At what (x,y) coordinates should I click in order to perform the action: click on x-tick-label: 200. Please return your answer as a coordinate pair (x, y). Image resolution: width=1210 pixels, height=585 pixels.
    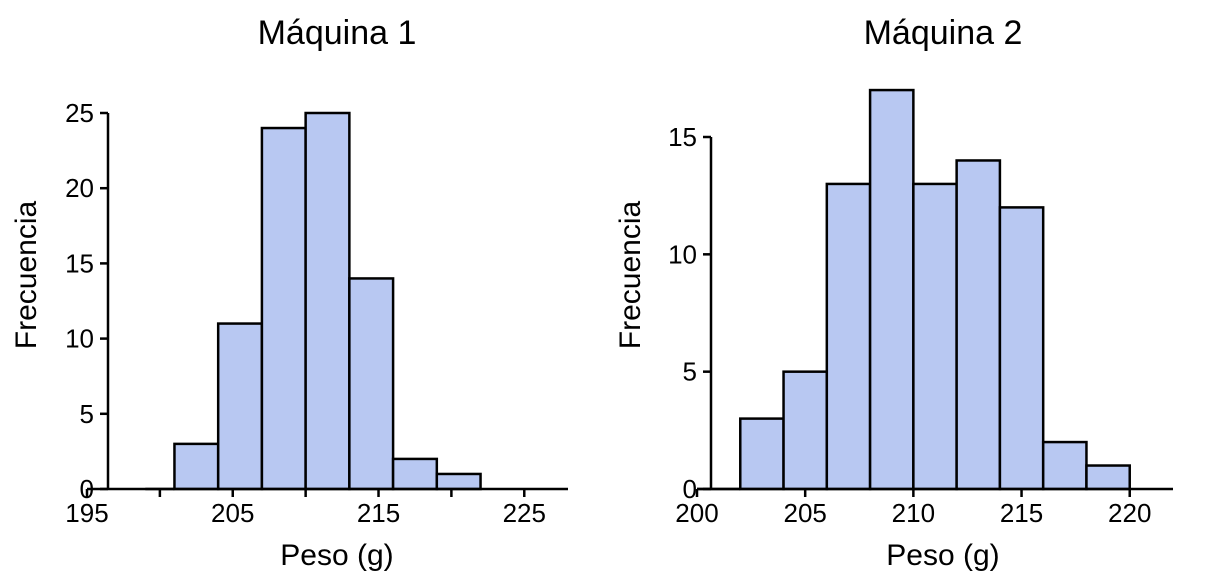
    Looking at the image, I should click on (696, 513).